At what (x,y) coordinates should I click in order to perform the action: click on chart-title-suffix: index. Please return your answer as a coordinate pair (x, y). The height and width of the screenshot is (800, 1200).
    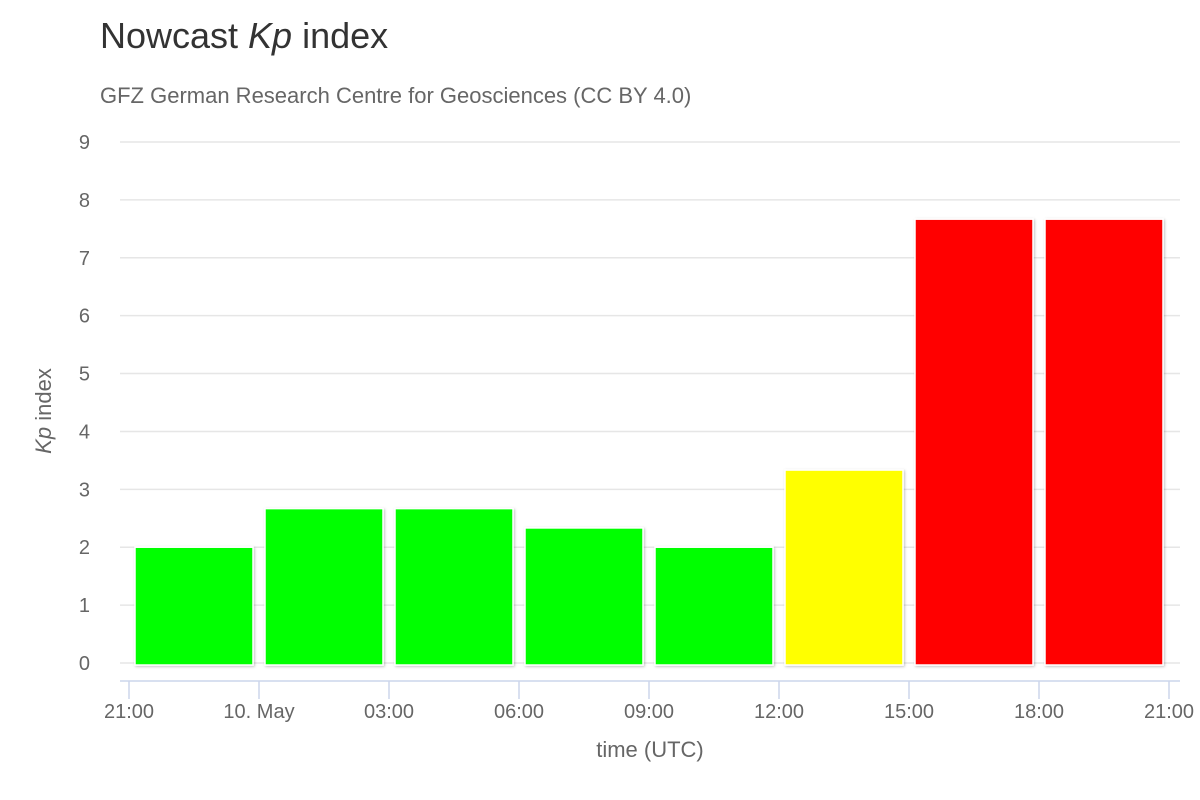
    Looking at the image, I should click on (340, 35).